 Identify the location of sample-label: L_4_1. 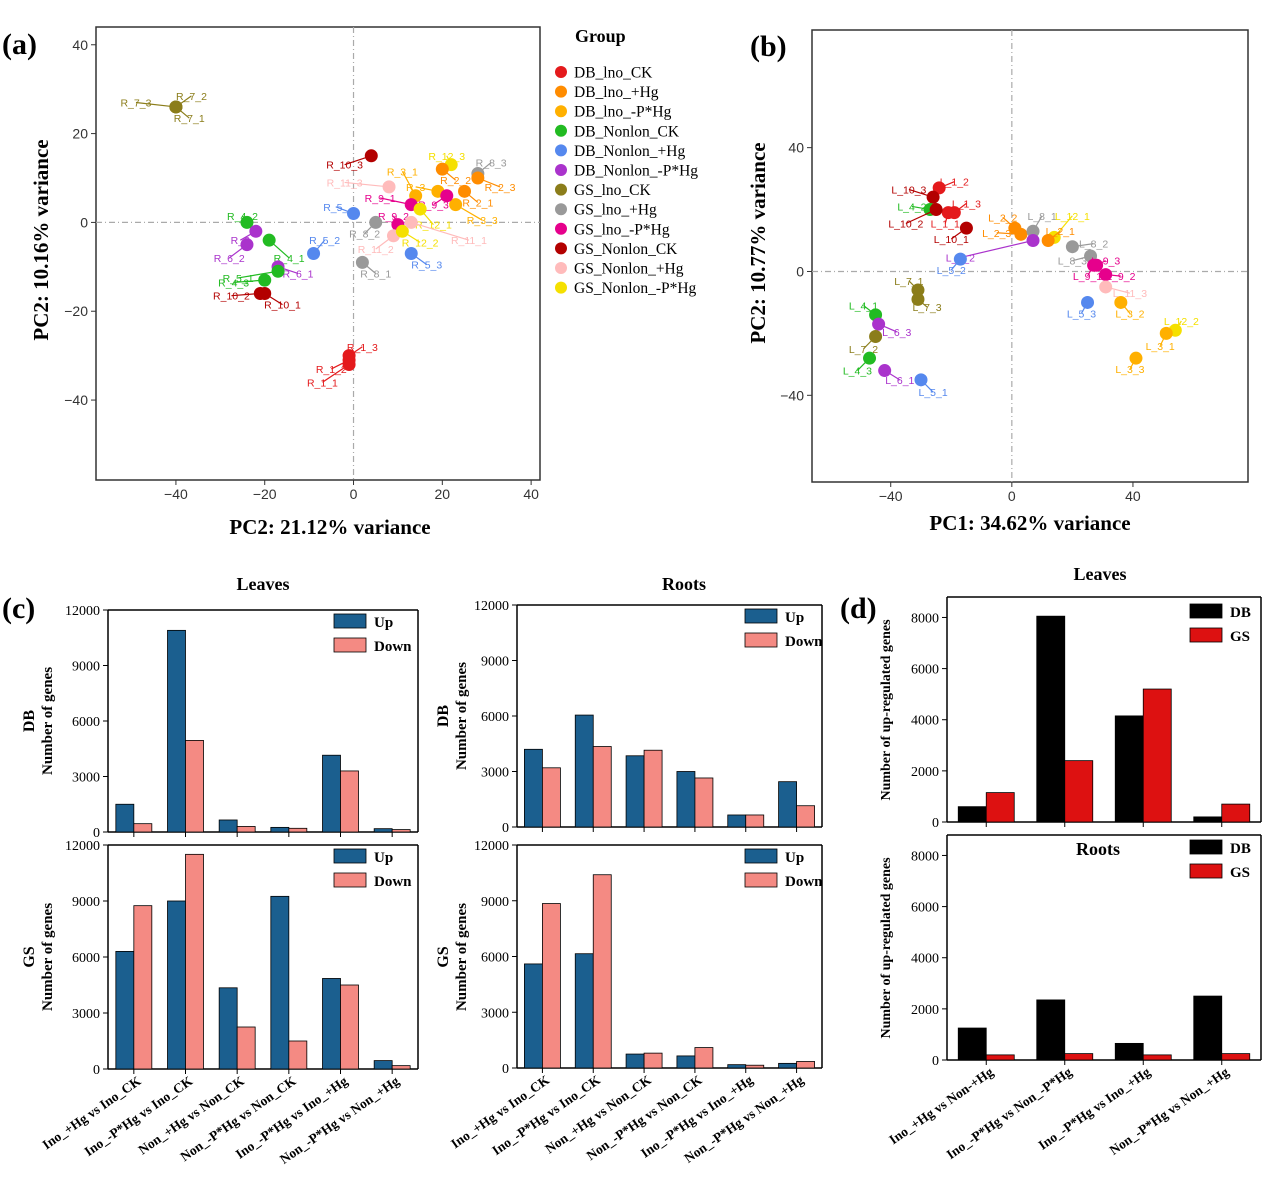
(863, 307).